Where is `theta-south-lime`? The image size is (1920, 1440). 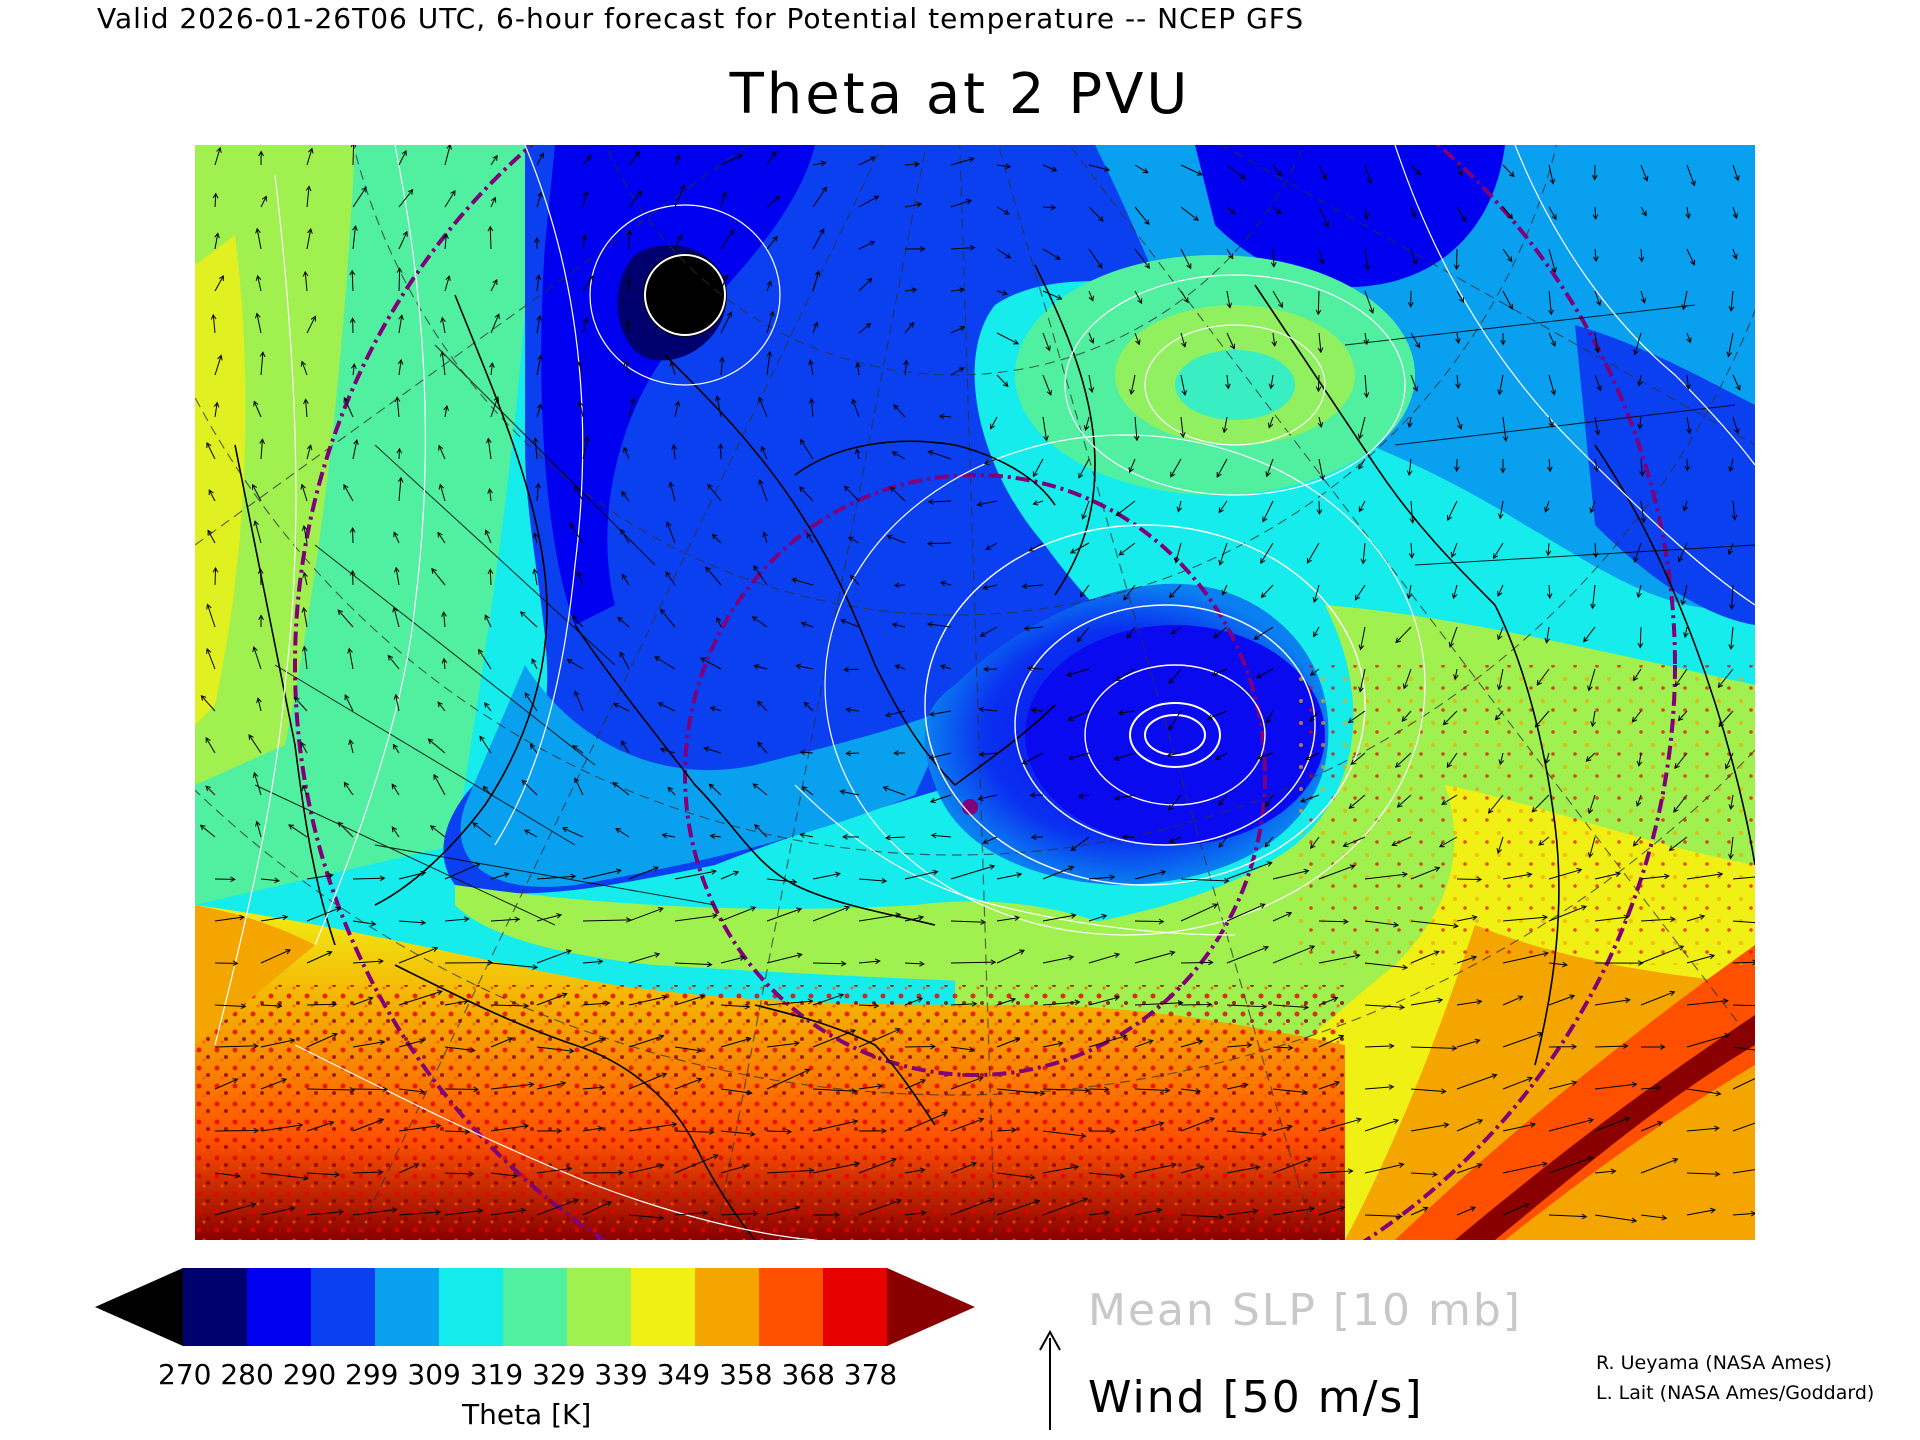 theta-south-lime is located at coordinates (805, 935).